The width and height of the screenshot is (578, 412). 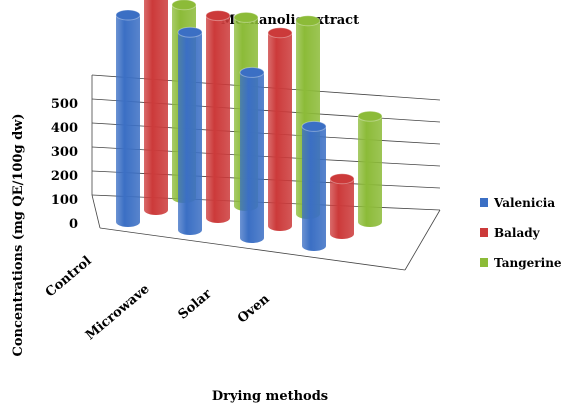 I want to click on floor-right-edge, so click(x=422, y=240).